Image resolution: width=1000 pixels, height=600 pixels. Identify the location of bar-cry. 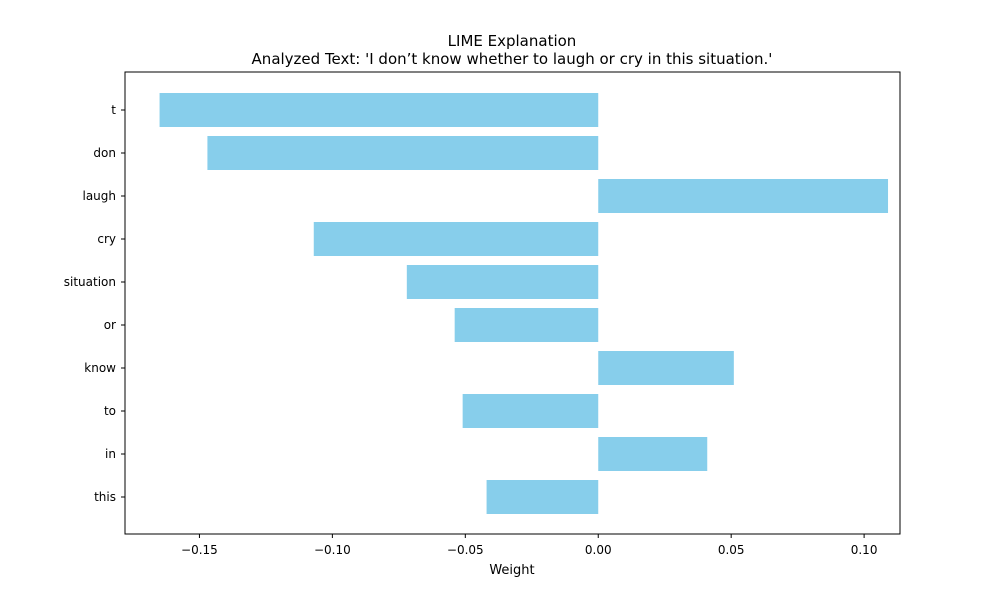
(456, 239).